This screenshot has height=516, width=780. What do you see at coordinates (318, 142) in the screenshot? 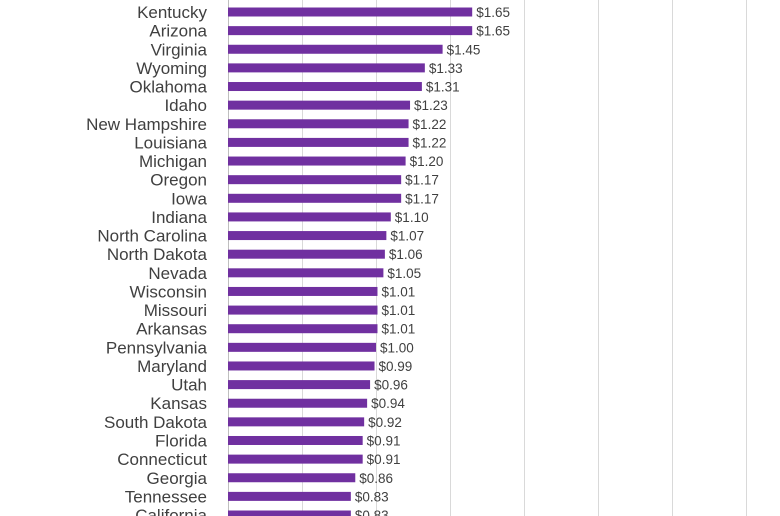
I see `bar-louisiana` at bounding box center [318, 142].